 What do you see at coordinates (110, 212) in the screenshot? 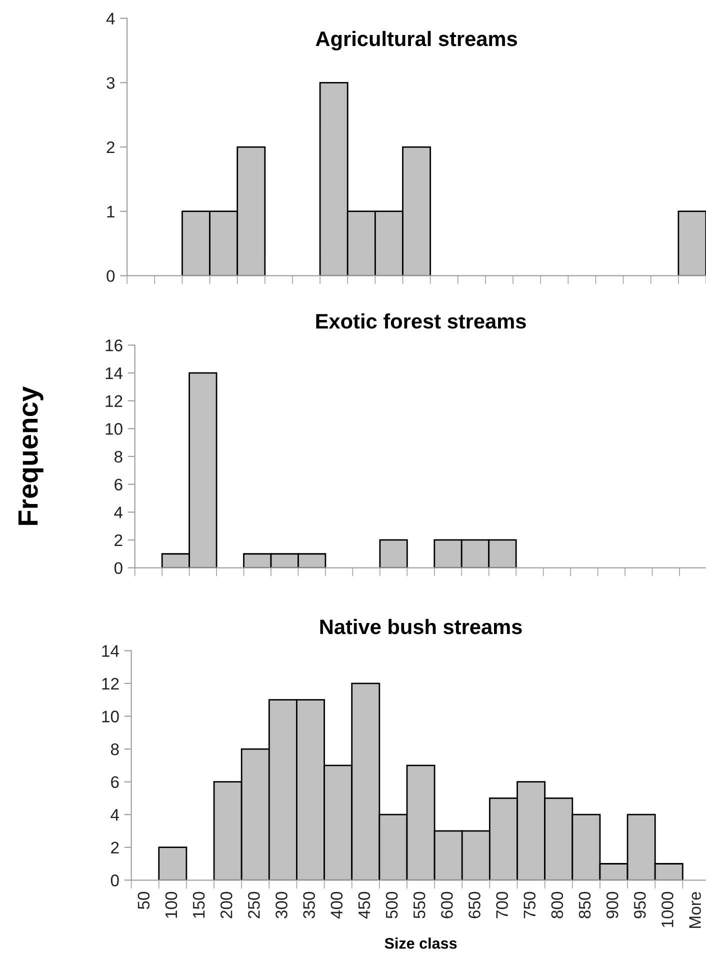
I see `y-tick-label: 1` at bounding box center [110, 212].